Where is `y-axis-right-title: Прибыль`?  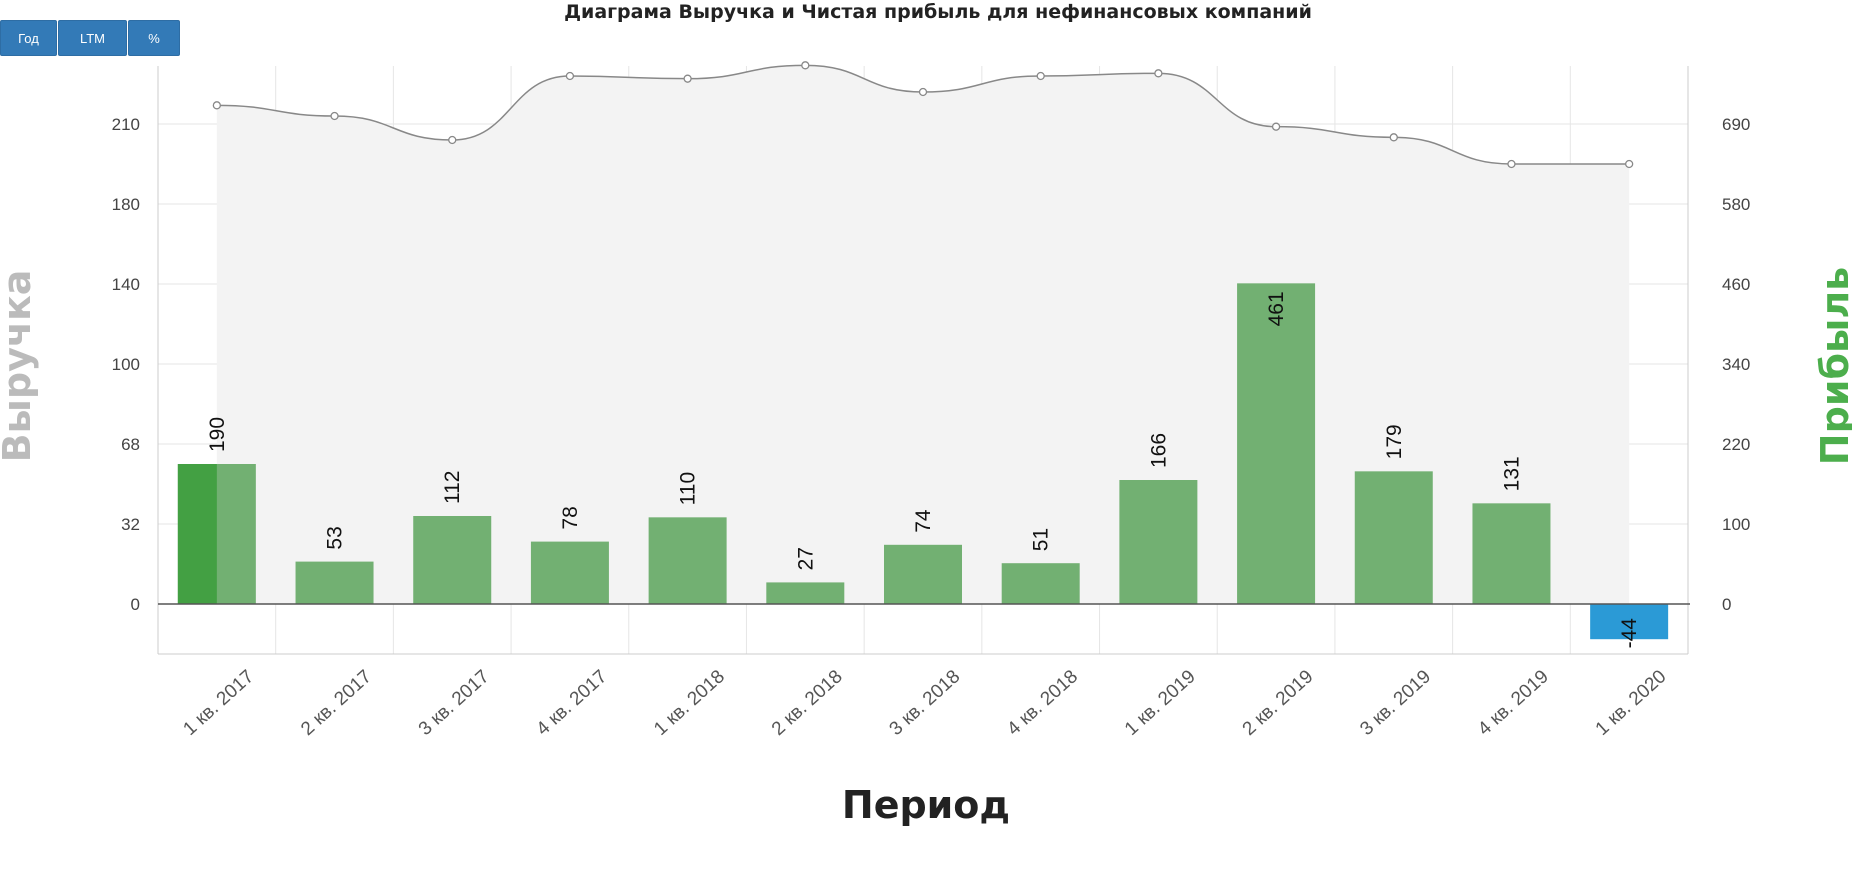
y-axis-right-title: Прибыль is located at coordinates (1832, 366).